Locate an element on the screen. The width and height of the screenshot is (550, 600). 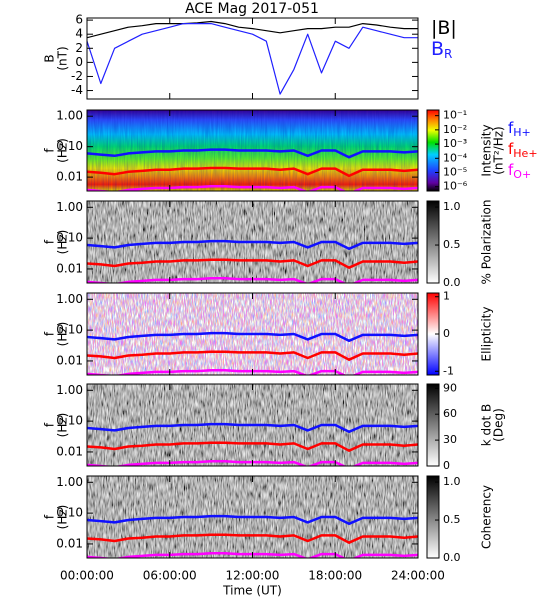
y-tick-label: -2 is located at coordinates (77, 76).